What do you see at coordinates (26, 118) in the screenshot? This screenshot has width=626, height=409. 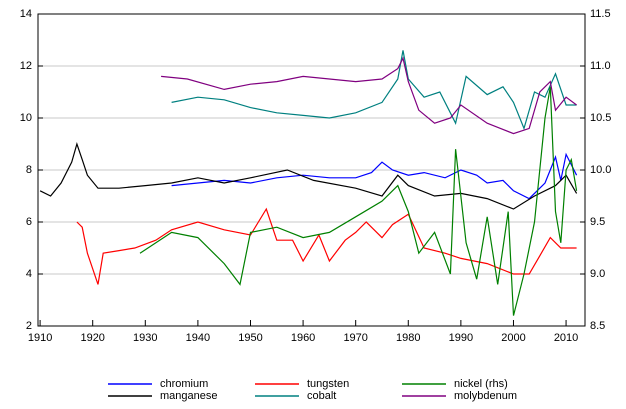 I see `y-tick-label: 10` at bounding box center [26, 118].